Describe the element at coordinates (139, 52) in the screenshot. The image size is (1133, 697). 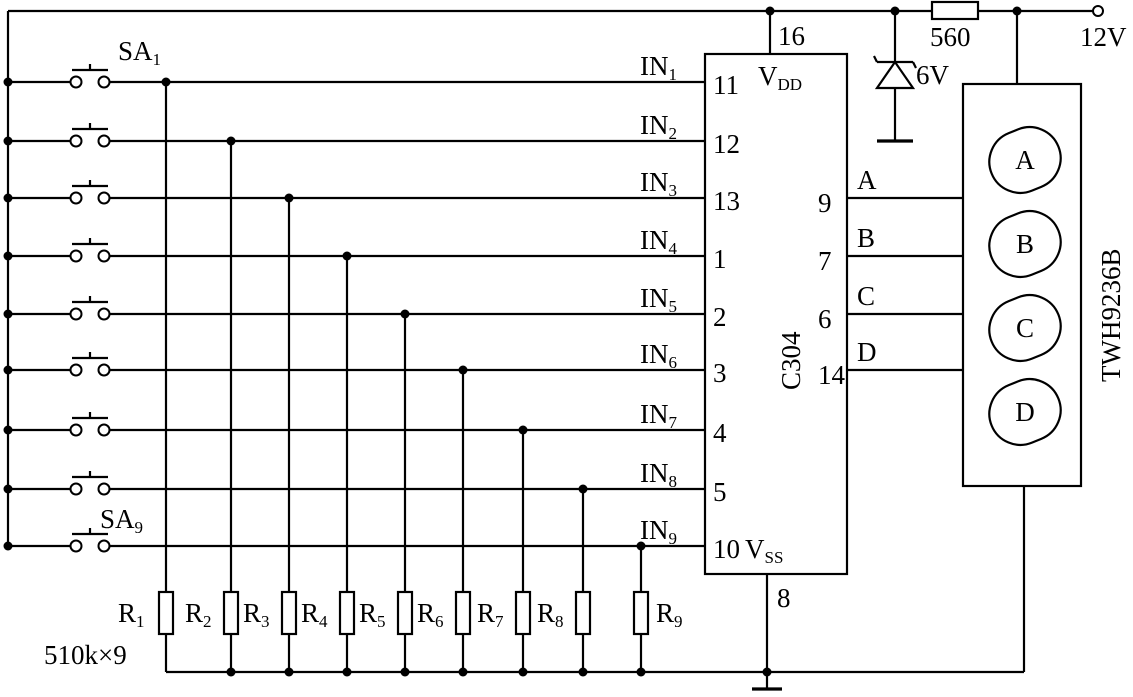
I see `switch-sa1-label: SA1` at that location.